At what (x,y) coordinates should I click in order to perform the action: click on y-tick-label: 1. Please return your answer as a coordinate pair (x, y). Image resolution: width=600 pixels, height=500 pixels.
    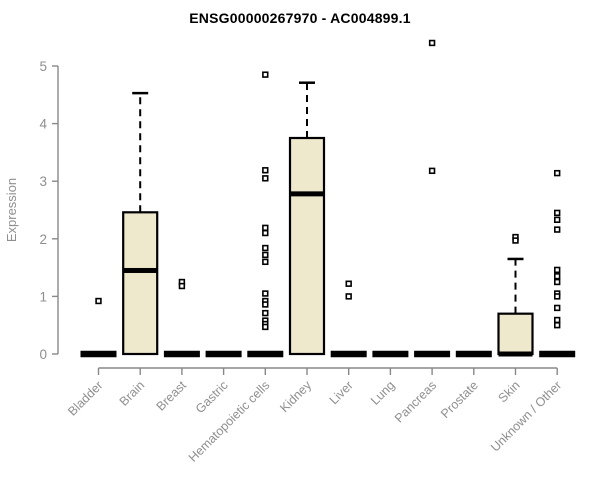
    Looking at the image, I should click on (43, 296).